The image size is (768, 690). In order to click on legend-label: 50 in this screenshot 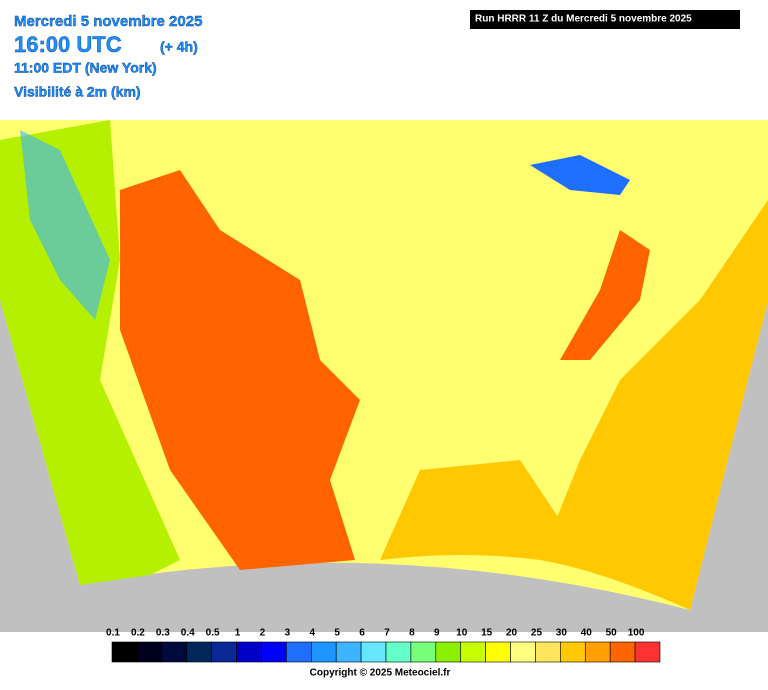, I will do `click(612, 633)`.